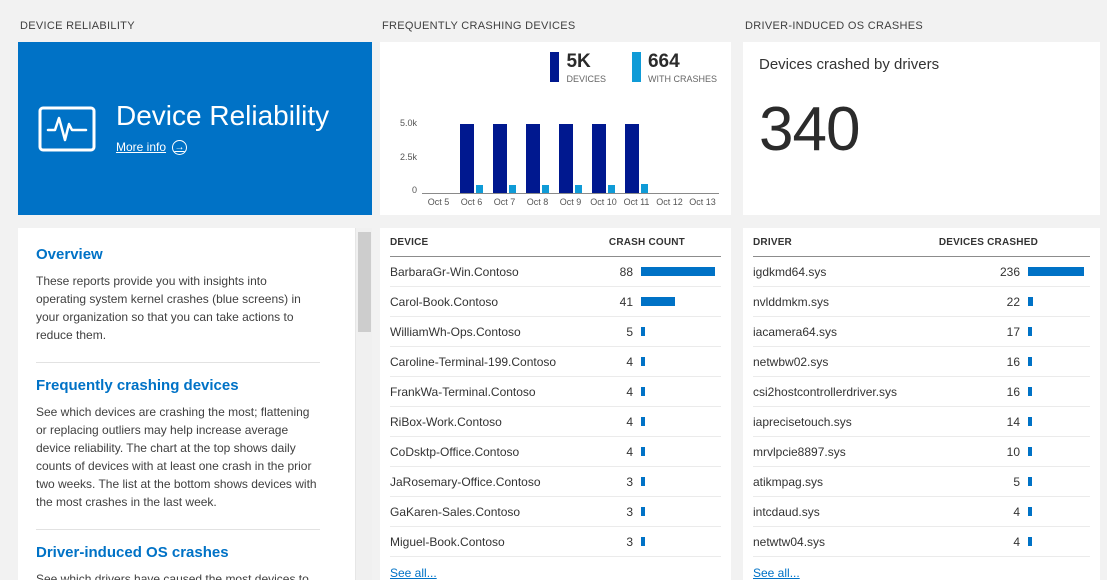 Image resolution: width=1107 pixels, height=580 pixels. Describe the element at coordinates (834, 26) in the screenshot. I see `column-header-driver-induced: DRIVER-INDUCED OS CRASHES` at that location.